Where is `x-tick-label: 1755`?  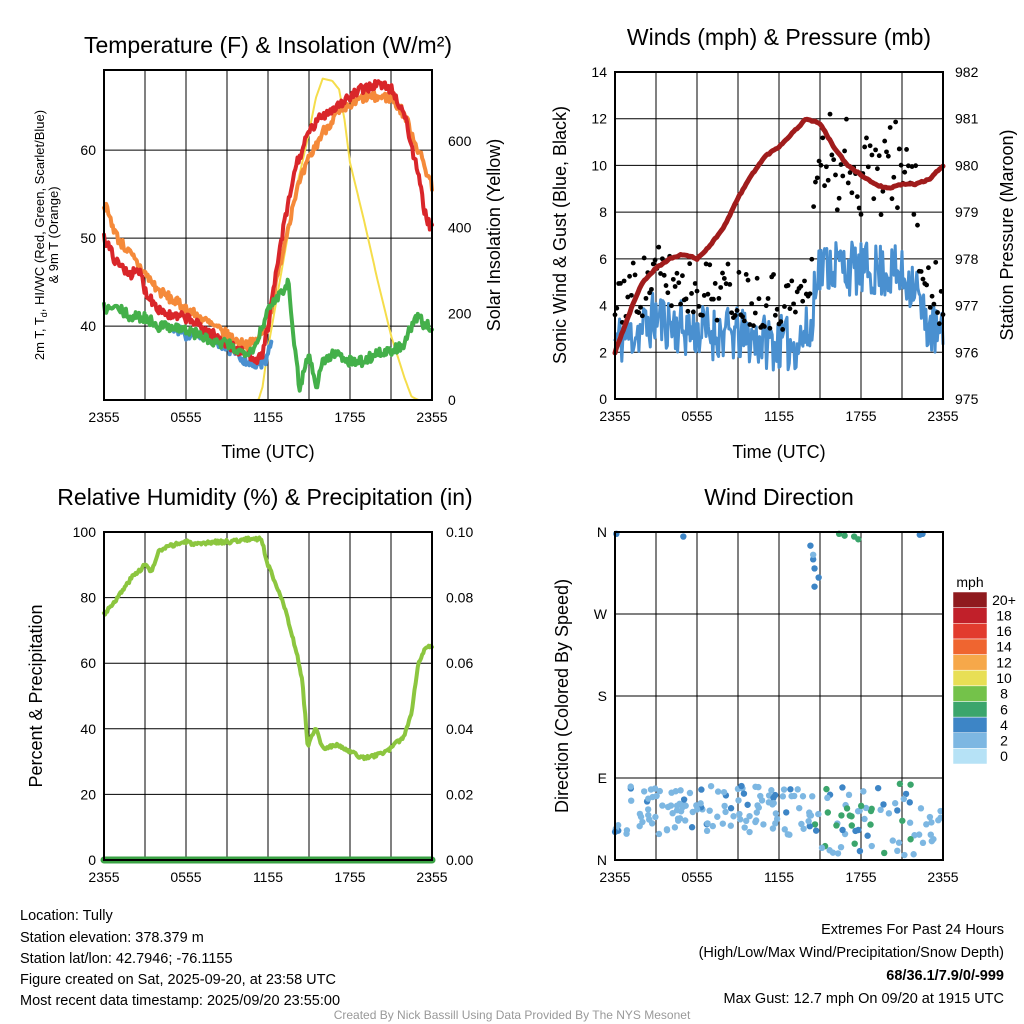
x-tick-label: 1755 is located at coordinates (860, 416).